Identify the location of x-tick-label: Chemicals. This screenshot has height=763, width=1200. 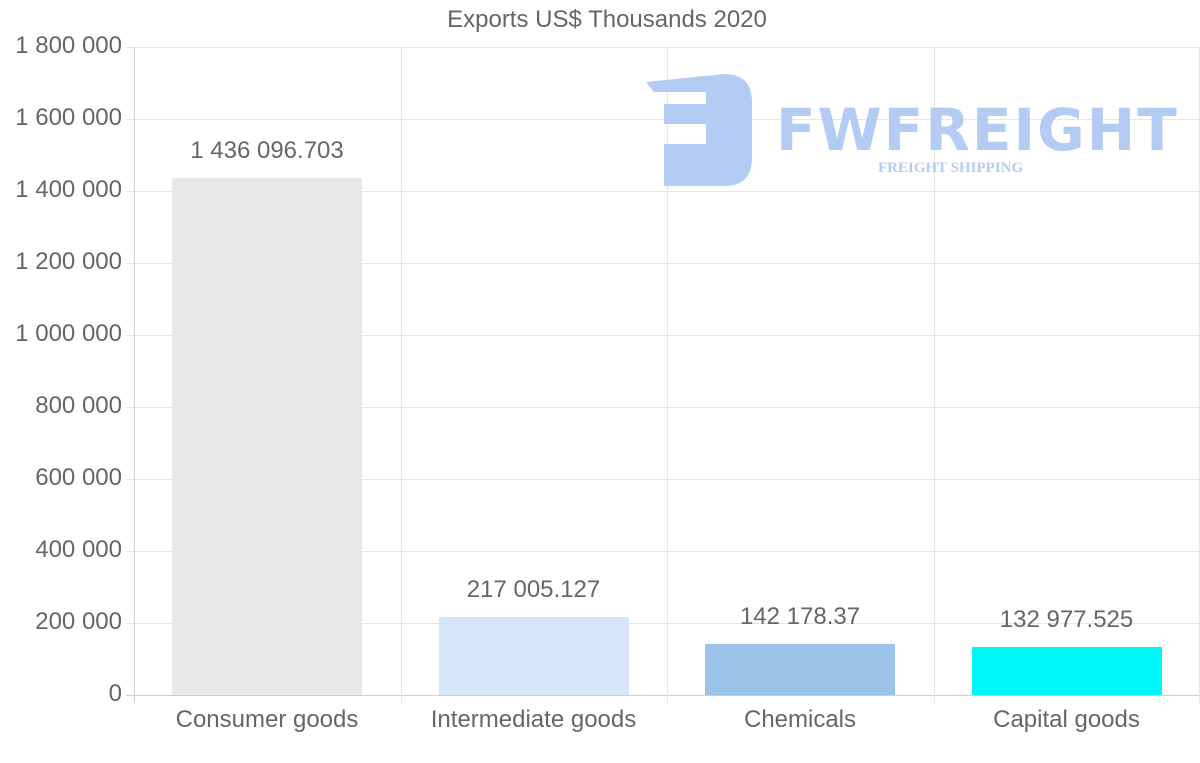
(800, 719).